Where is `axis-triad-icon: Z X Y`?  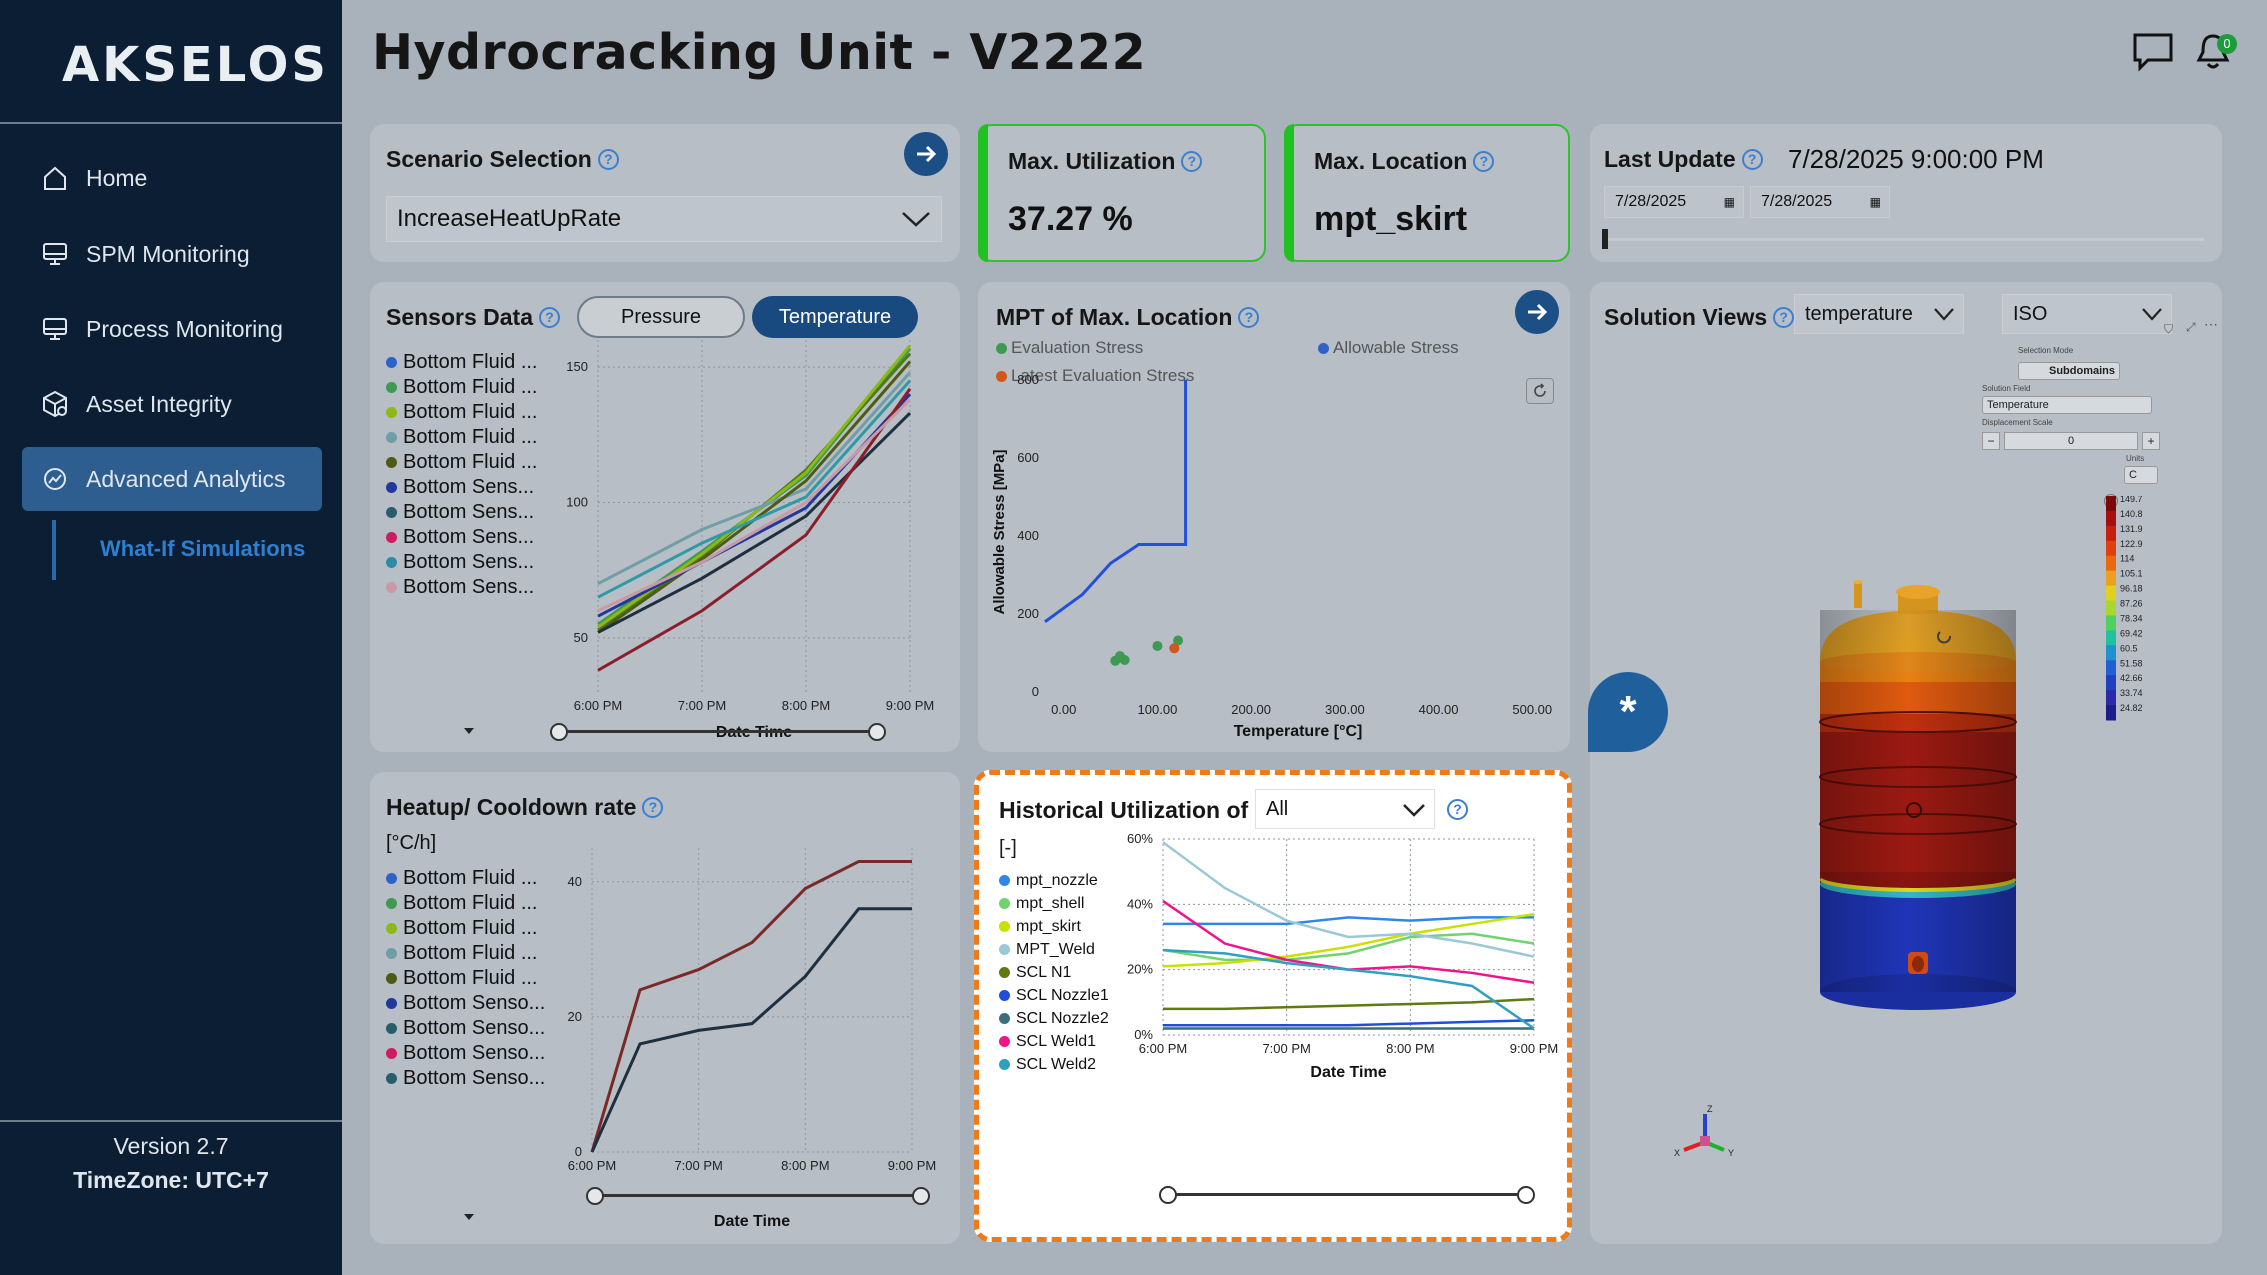 axis-triad-icon: Z X Y is located at coordinates (1704, 1131).